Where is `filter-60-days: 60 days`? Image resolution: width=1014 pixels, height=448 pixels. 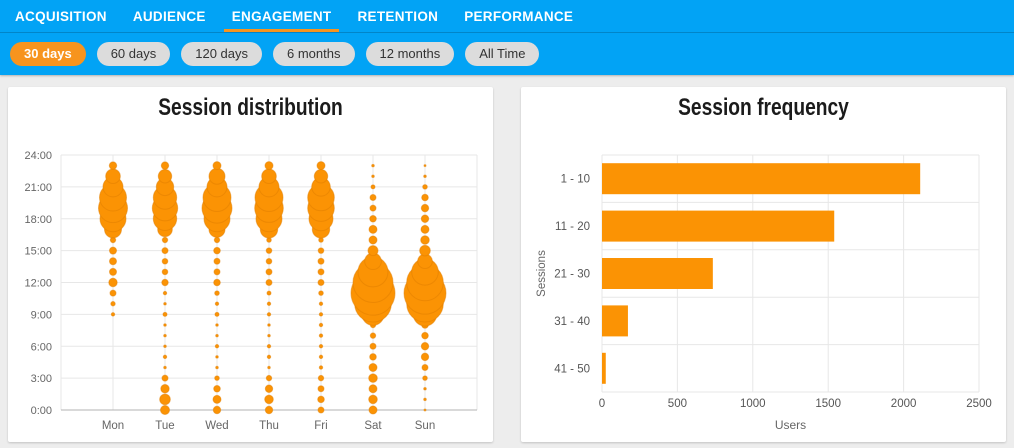
filter-60-days: 60 days is located at coordinates (133, 54).